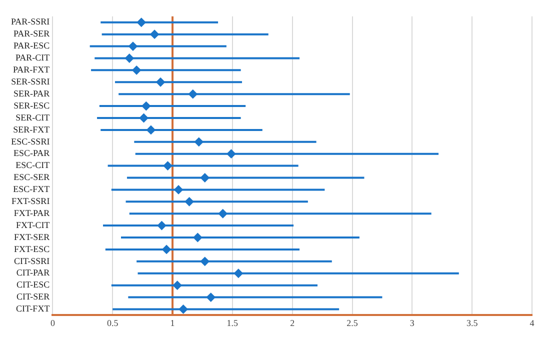 This screenshot has width=550, height=340. What do you see at coordinates (32, 93) in the screenshot?
I see `y-tick-label: SER-PAR` at bounding box center [32, 93].